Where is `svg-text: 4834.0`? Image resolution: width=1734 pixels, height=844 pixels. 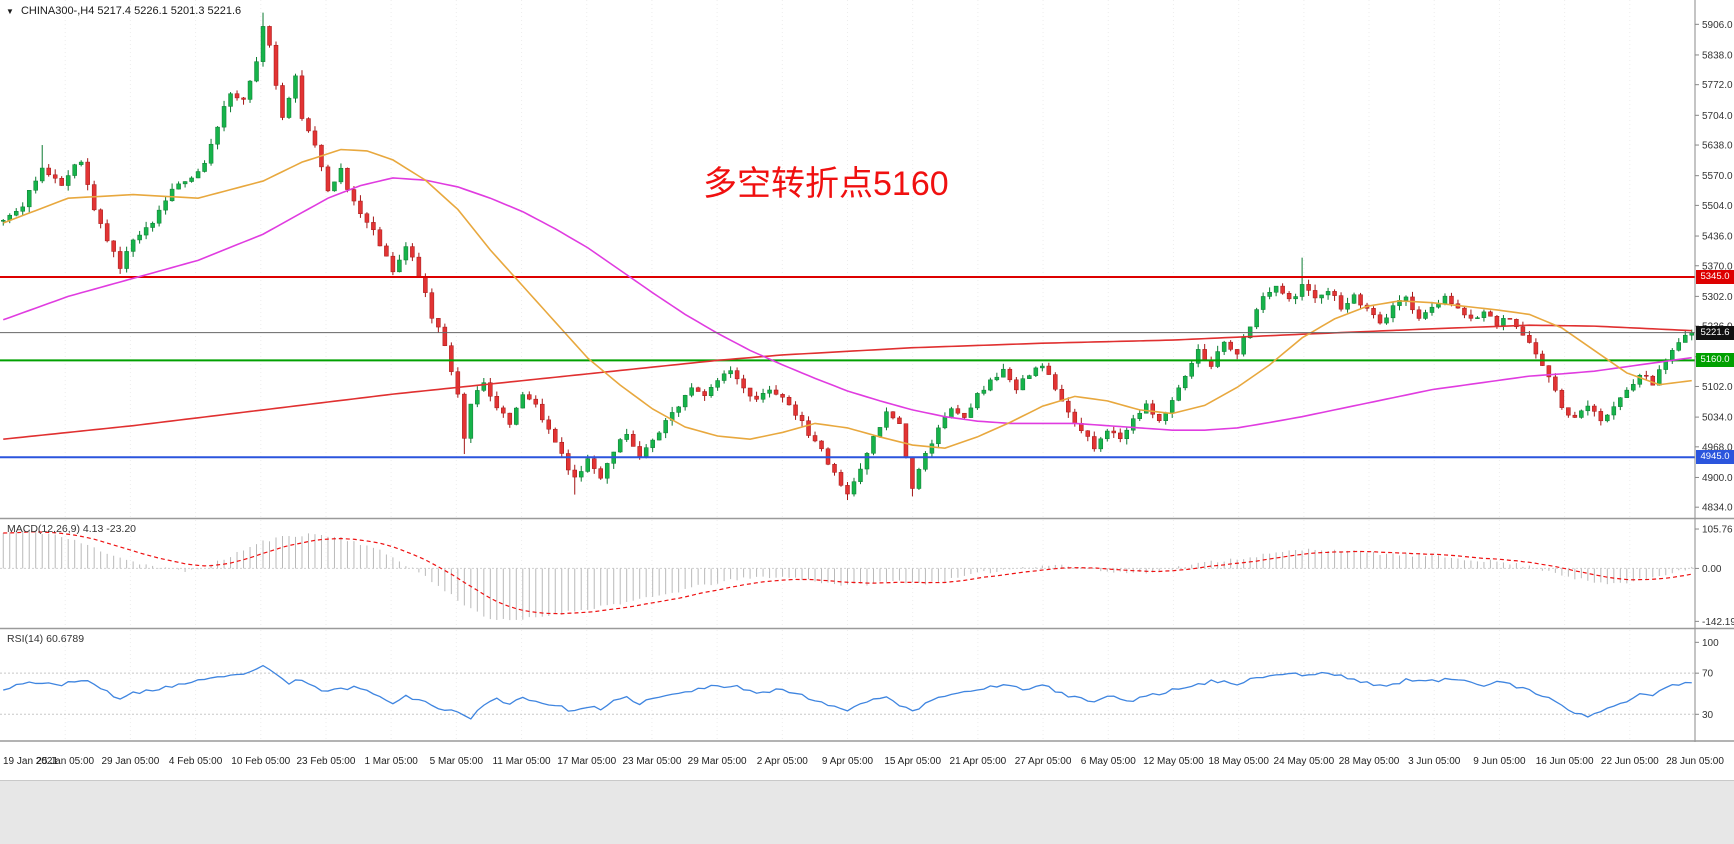
svg-text: 4834.0 is located at coordinates (1717, 508).